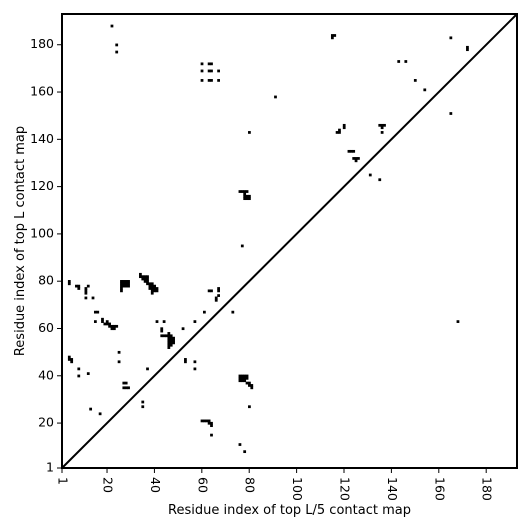 The width and height of the screenshot is (531, 531). I want to click on y-tick-label: 160, so click(42, 91).